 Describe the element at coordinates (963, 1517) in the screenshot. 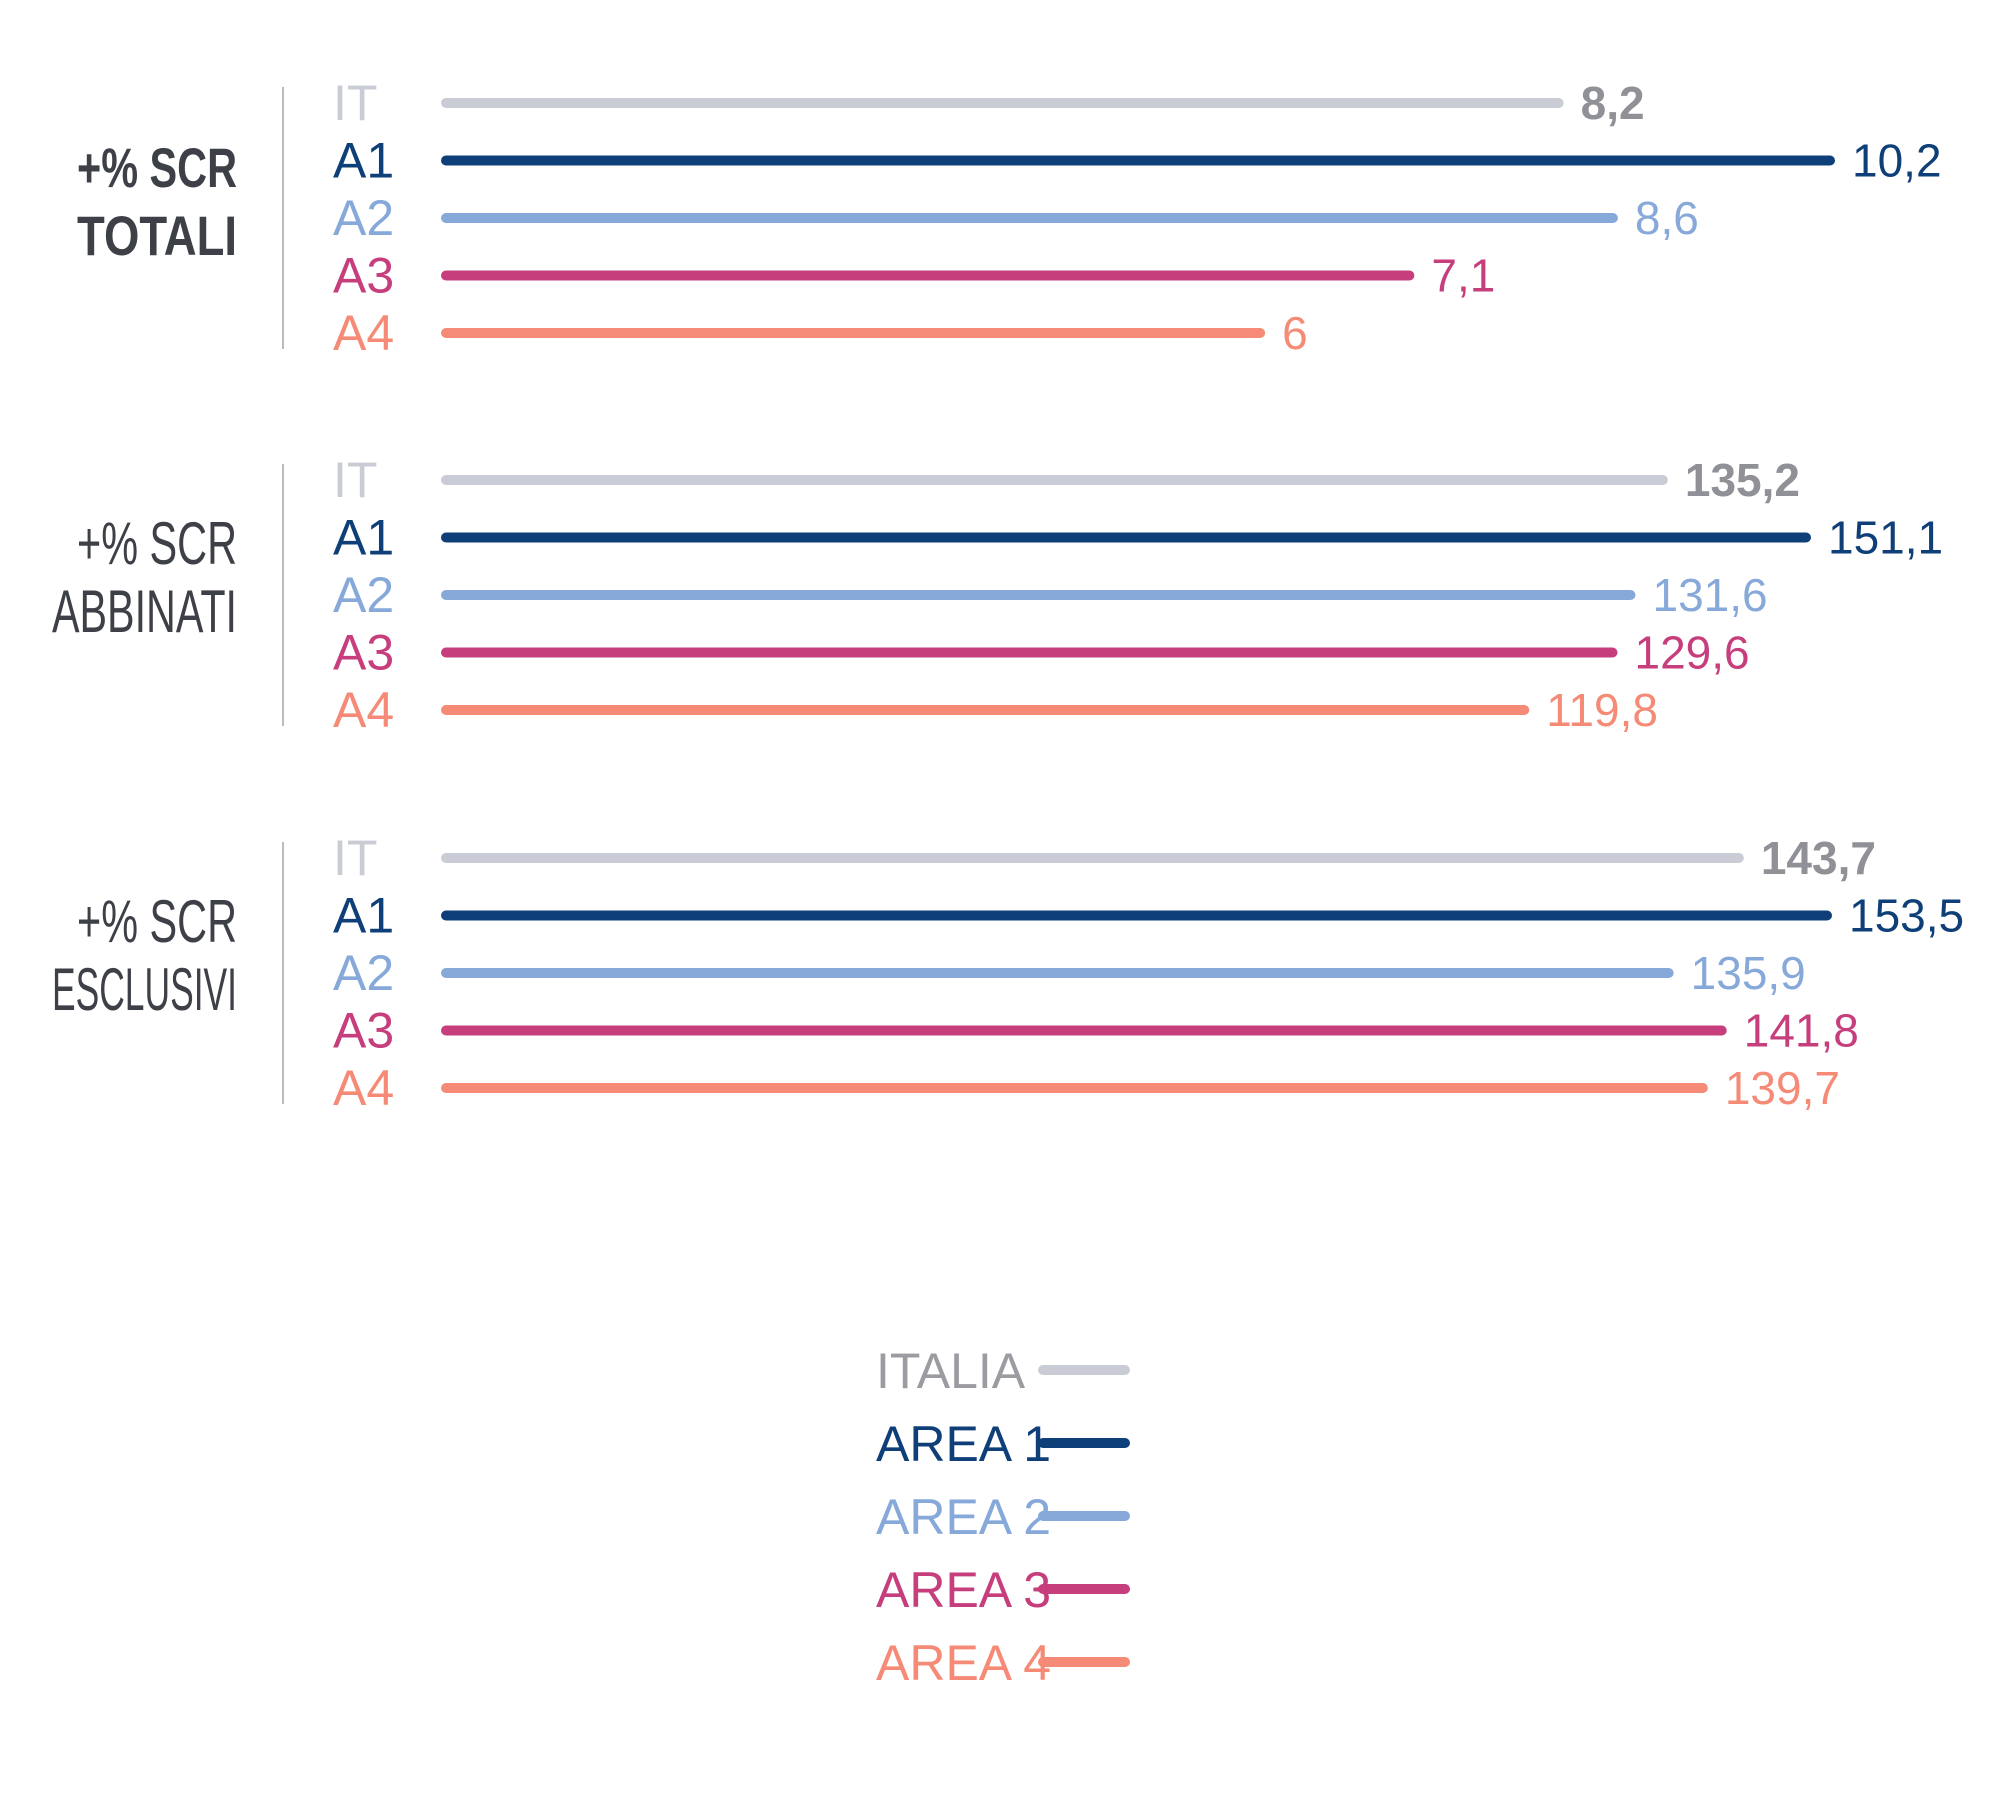

I see `legend-label: AREA 2` at that location.